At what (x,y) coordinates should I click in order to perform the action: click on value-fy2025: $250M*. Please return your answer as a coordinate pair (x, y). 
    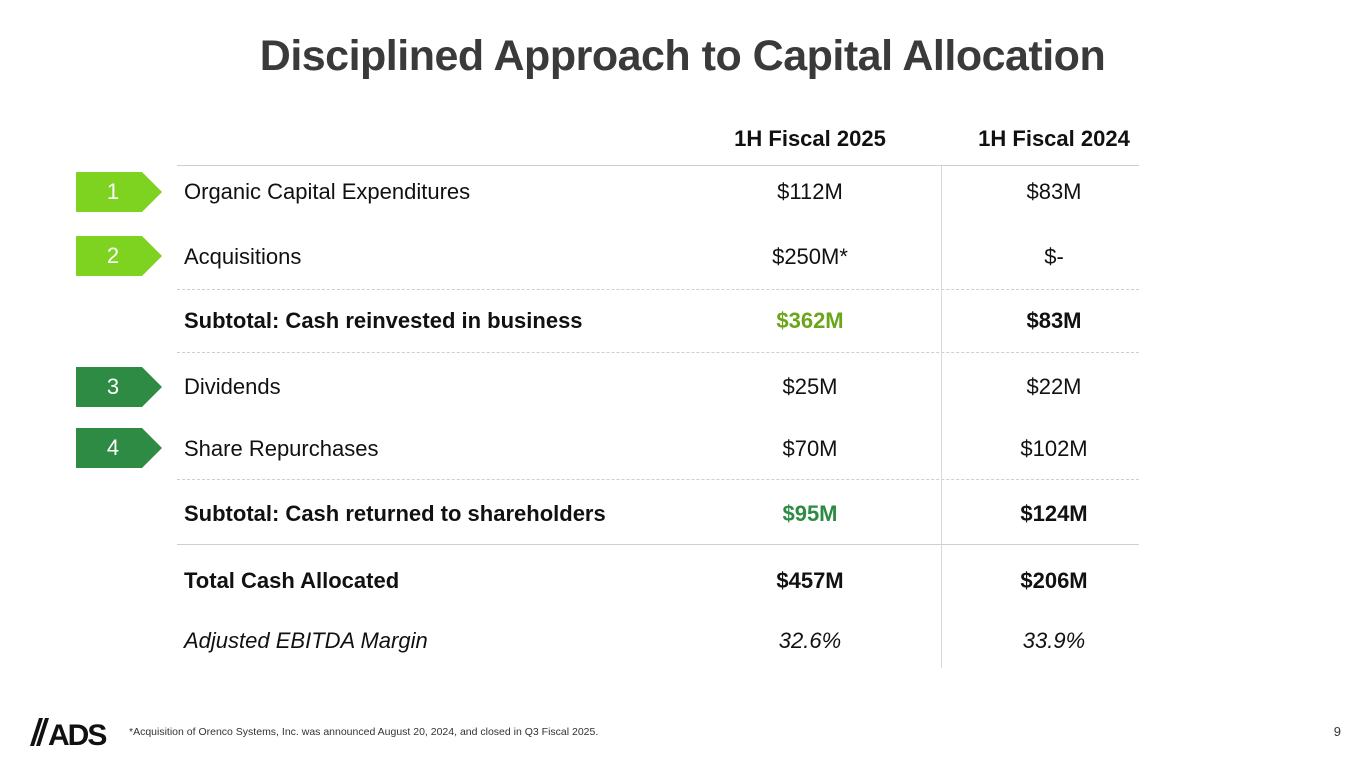
    Looking at the image, I should click on (810, 256).